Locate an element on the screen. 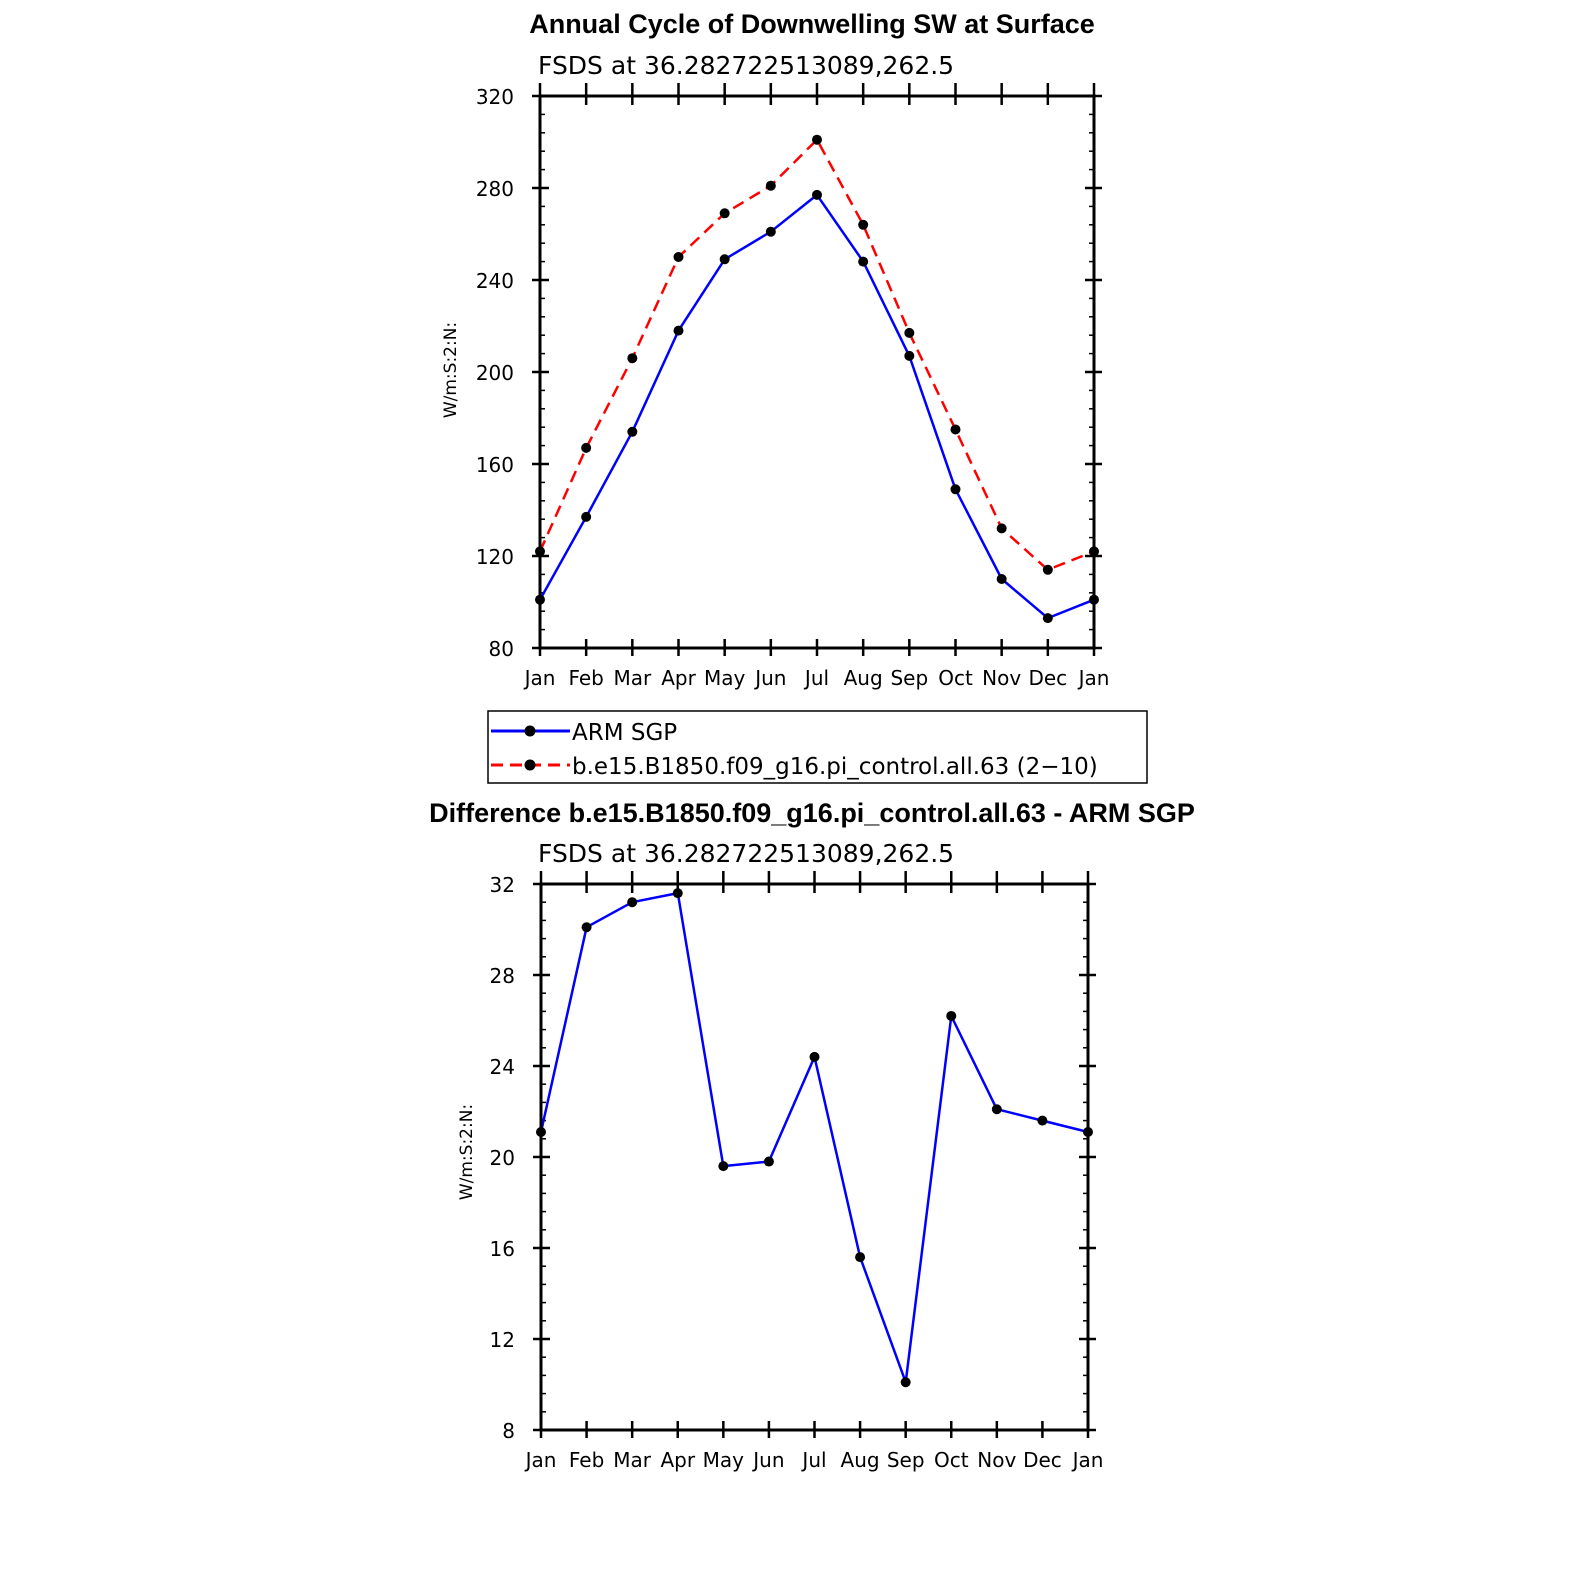  y-tick-label-120: 120 is located at coordinates (495, 557).